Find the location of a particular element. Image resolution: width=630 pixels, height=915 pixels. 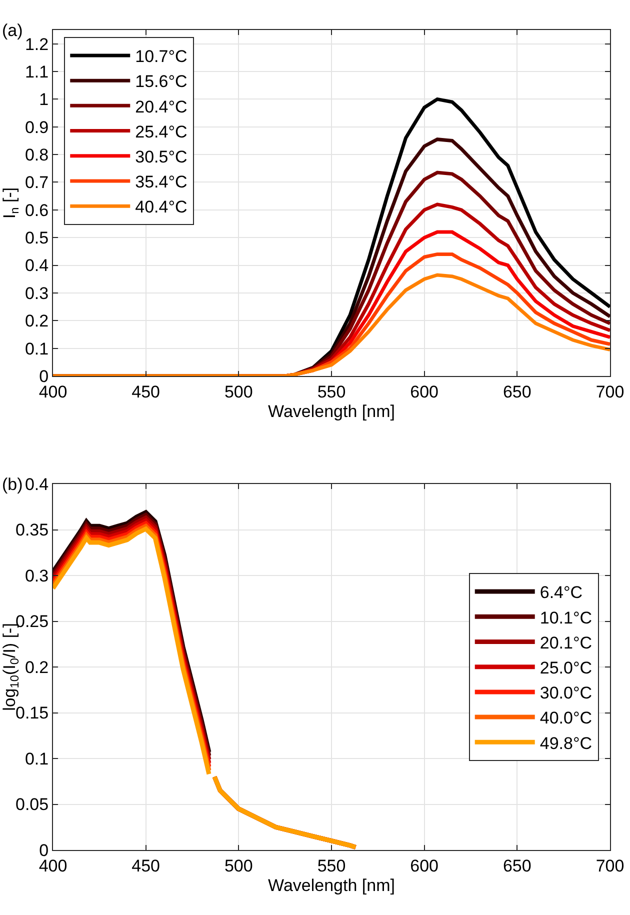

legend-label: 10.7°C is located at coordinates (161, 56).